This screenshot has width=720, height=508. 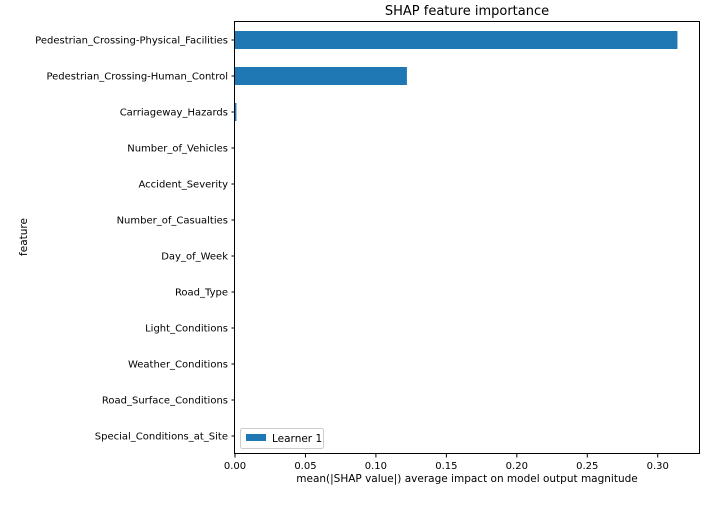 What do you see at coordinates (456, 76) in the screenshot?
I see `bars-layer` at bounding box center [456, 76].